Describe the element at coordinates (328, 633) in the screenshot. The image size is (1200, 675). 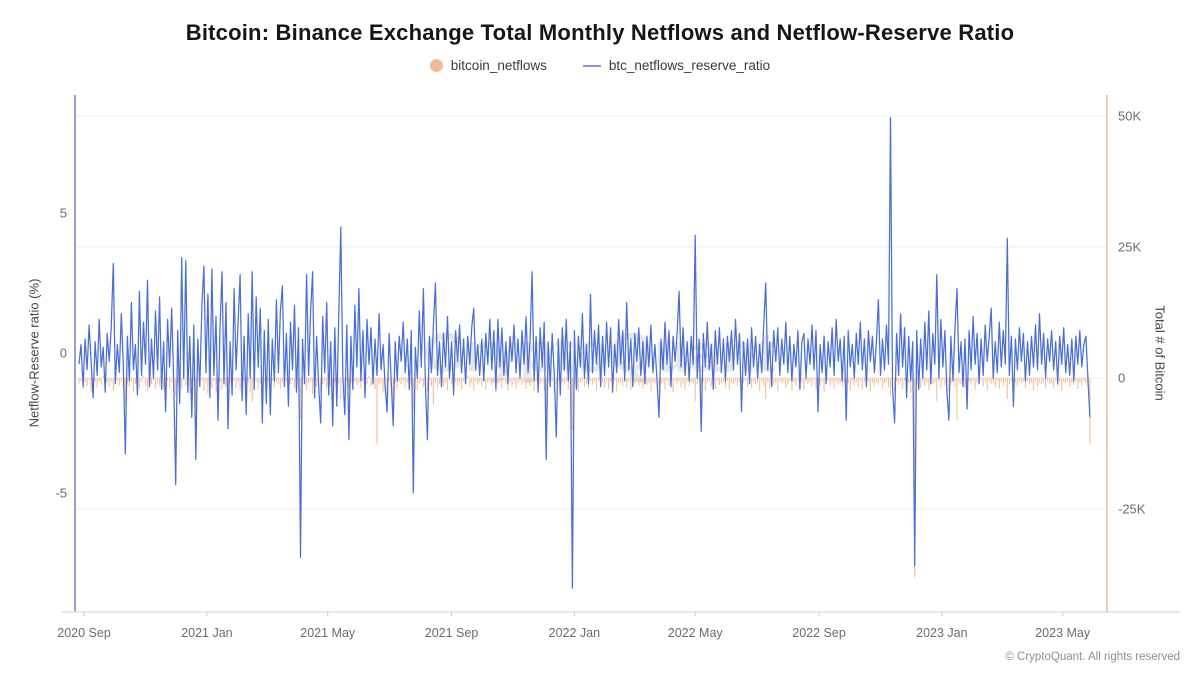
I see `x-tick-label: 2021 May` at that location.